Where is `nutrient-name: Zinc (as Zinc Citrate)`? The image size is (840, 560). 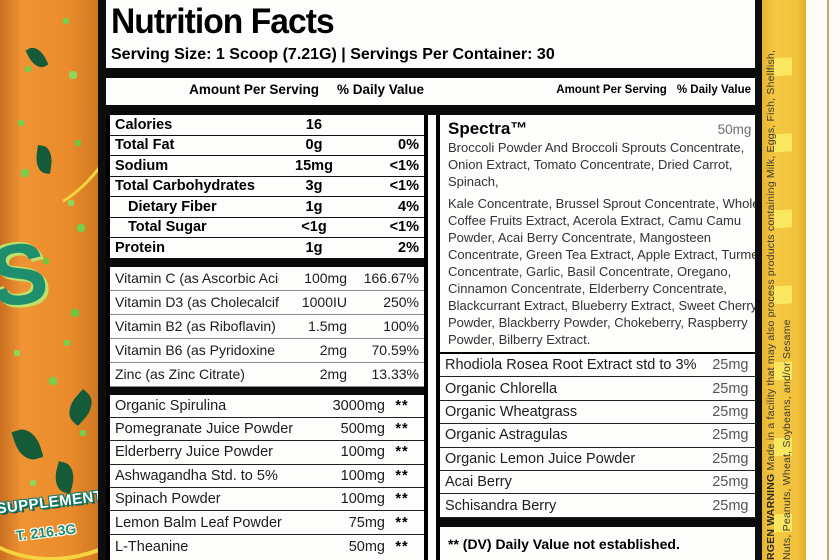 nutrient-name: Zinc (as Zinc Citrate) is located at coordinates (180, 374).